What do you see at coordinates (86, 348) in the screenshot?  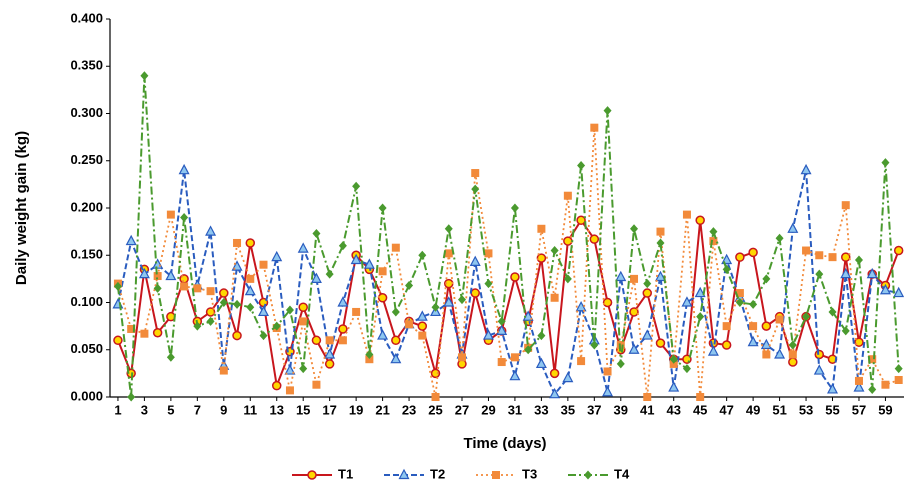 I see `y-tick-label: 0.050` at bounding box center [86, 348].